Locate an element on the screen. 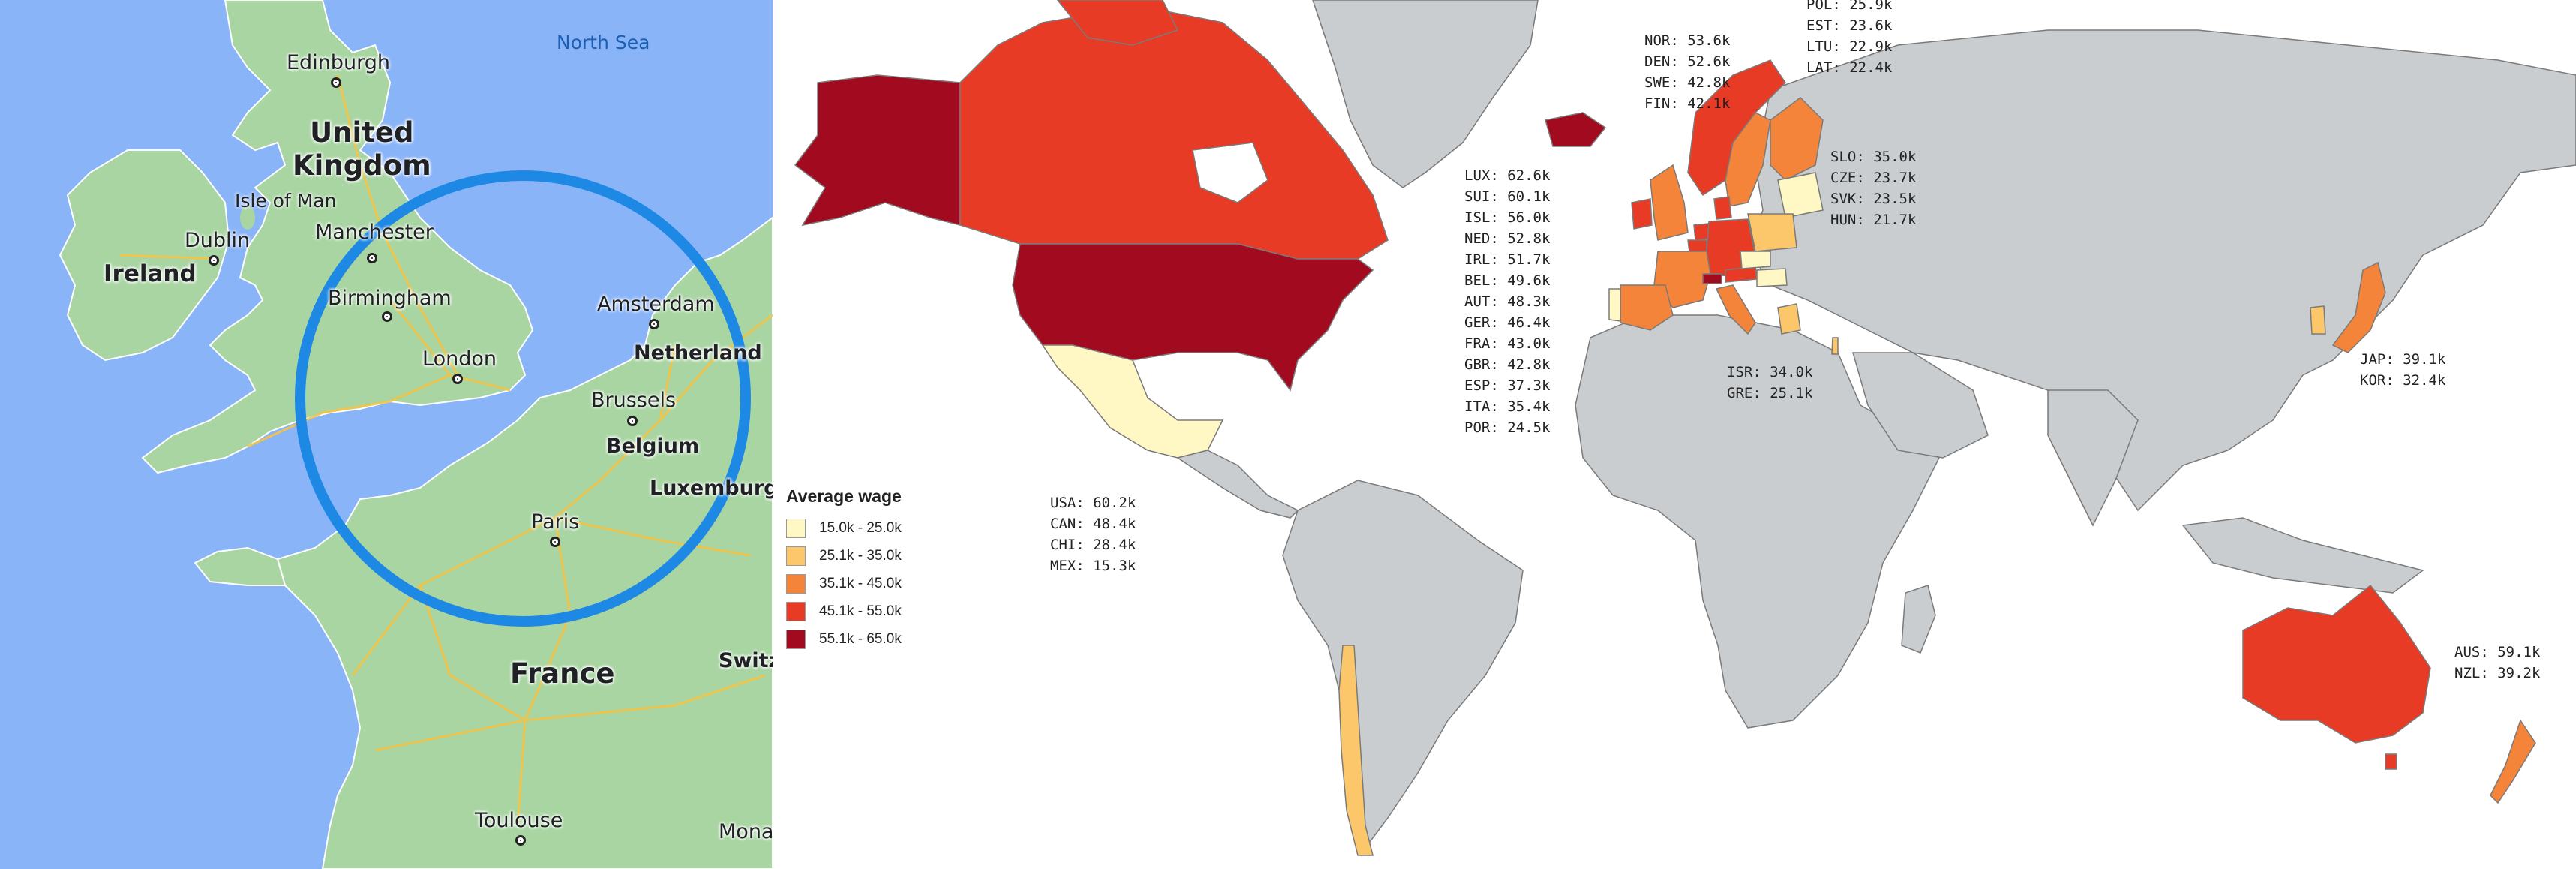  legend-label: 25.1k - 35.0k is located at coordinates (860, 555).